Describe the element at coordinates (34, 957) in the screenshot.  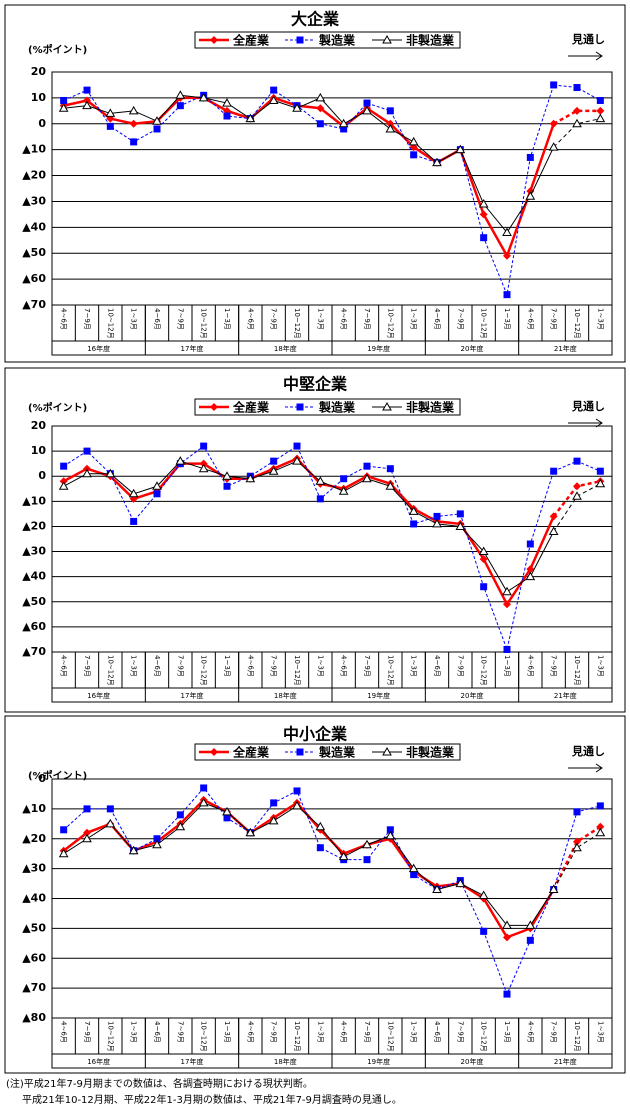
I see `y-tick-label: ▲60` at that location.